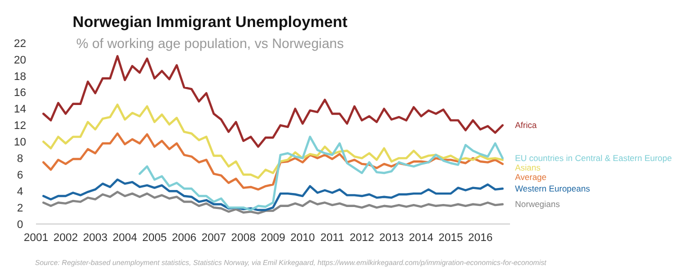  I want to click on y-tick-label: 0, so click(20, 224).